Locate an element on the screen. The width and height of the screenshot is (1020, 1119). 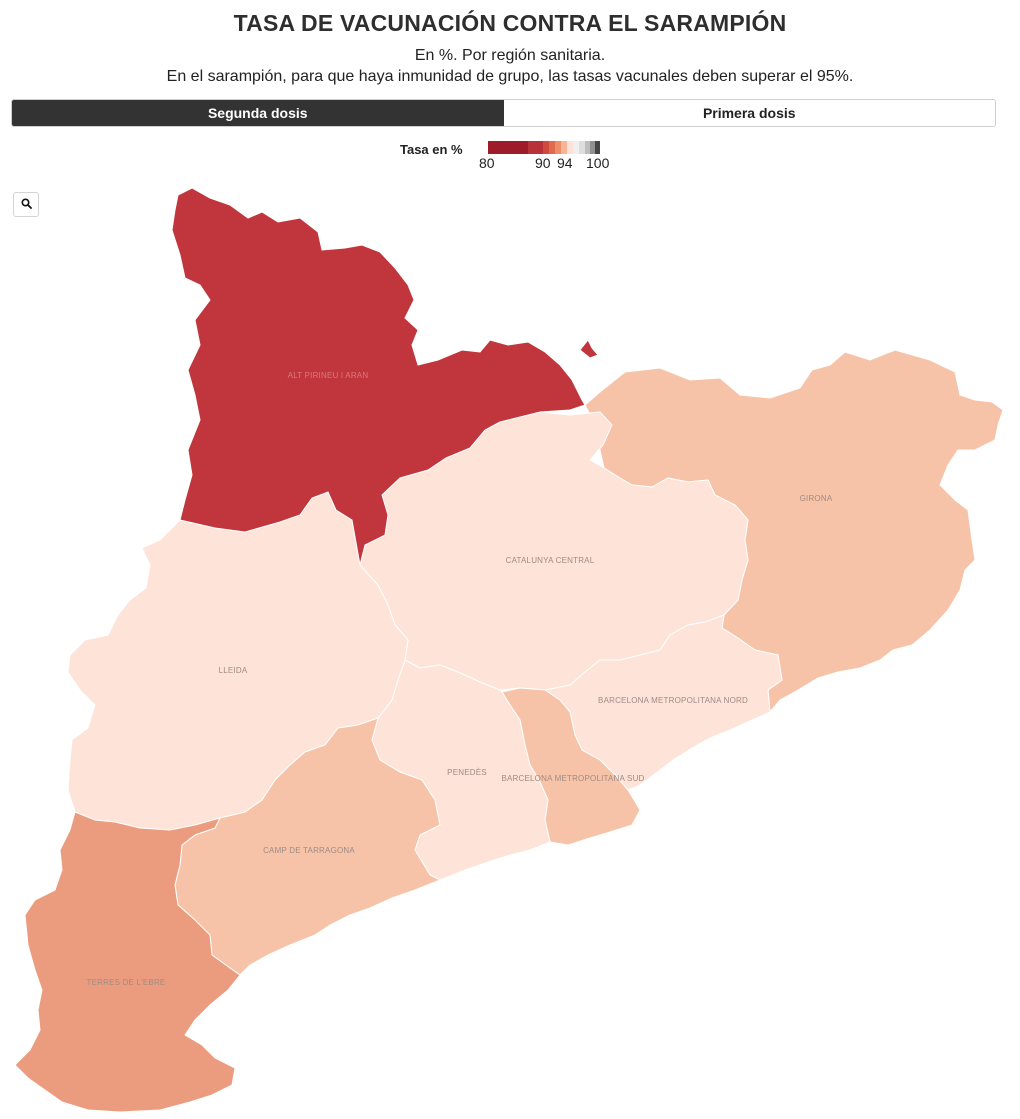
legend-tick-94: 94 is located at coordinates (565, 163).